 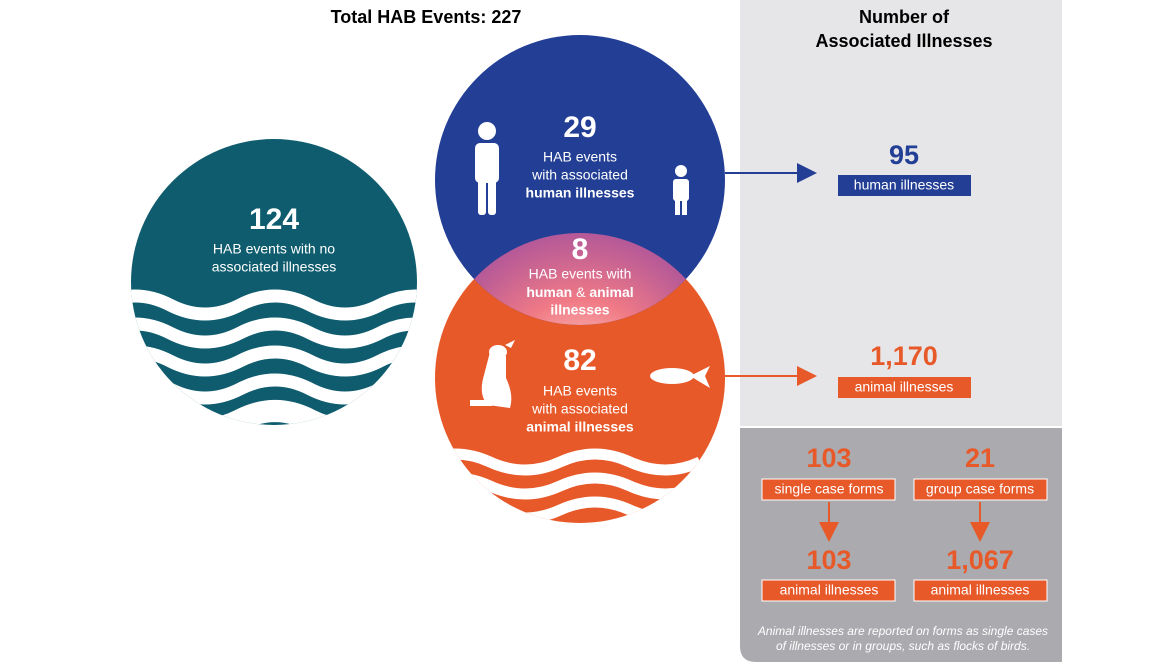 What do you see at coordinates (980, 560) in the screenshot?
I see `count: 1,067` at bounding box center [980, 560].